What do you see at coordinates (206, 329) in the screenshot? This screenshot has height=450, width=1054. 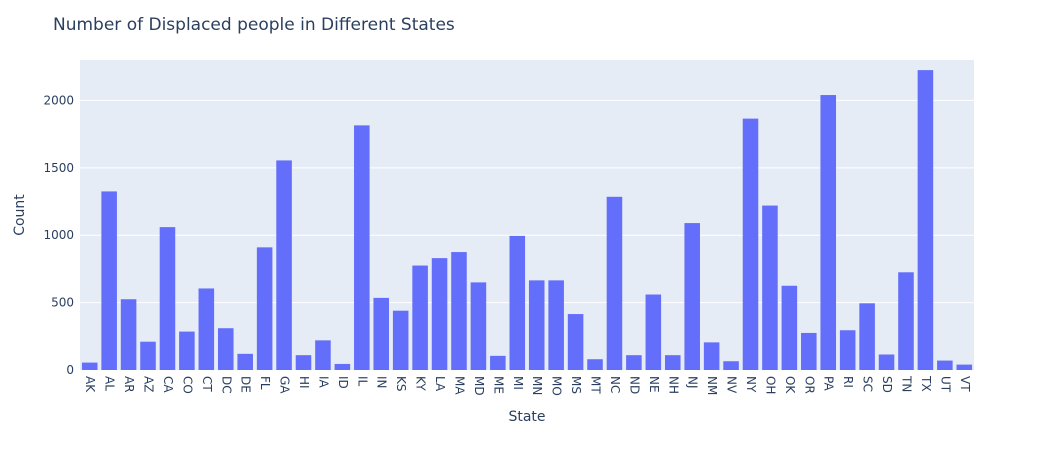 I see `bar-ct` at bounding box center [206, 329].